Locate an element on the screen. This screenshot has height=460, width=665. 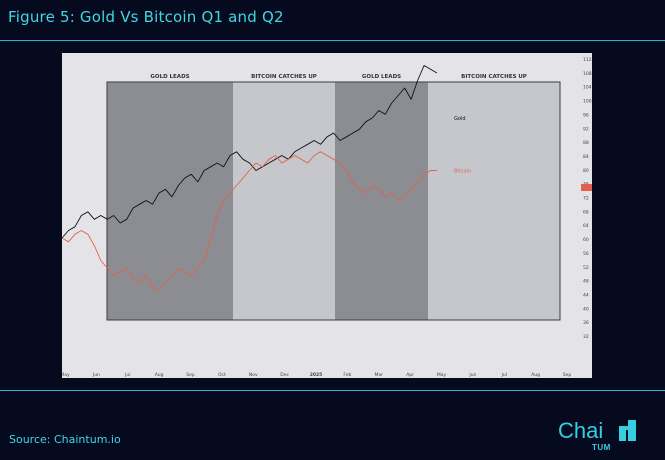
footer-divider is located at coordinates (332, 390).